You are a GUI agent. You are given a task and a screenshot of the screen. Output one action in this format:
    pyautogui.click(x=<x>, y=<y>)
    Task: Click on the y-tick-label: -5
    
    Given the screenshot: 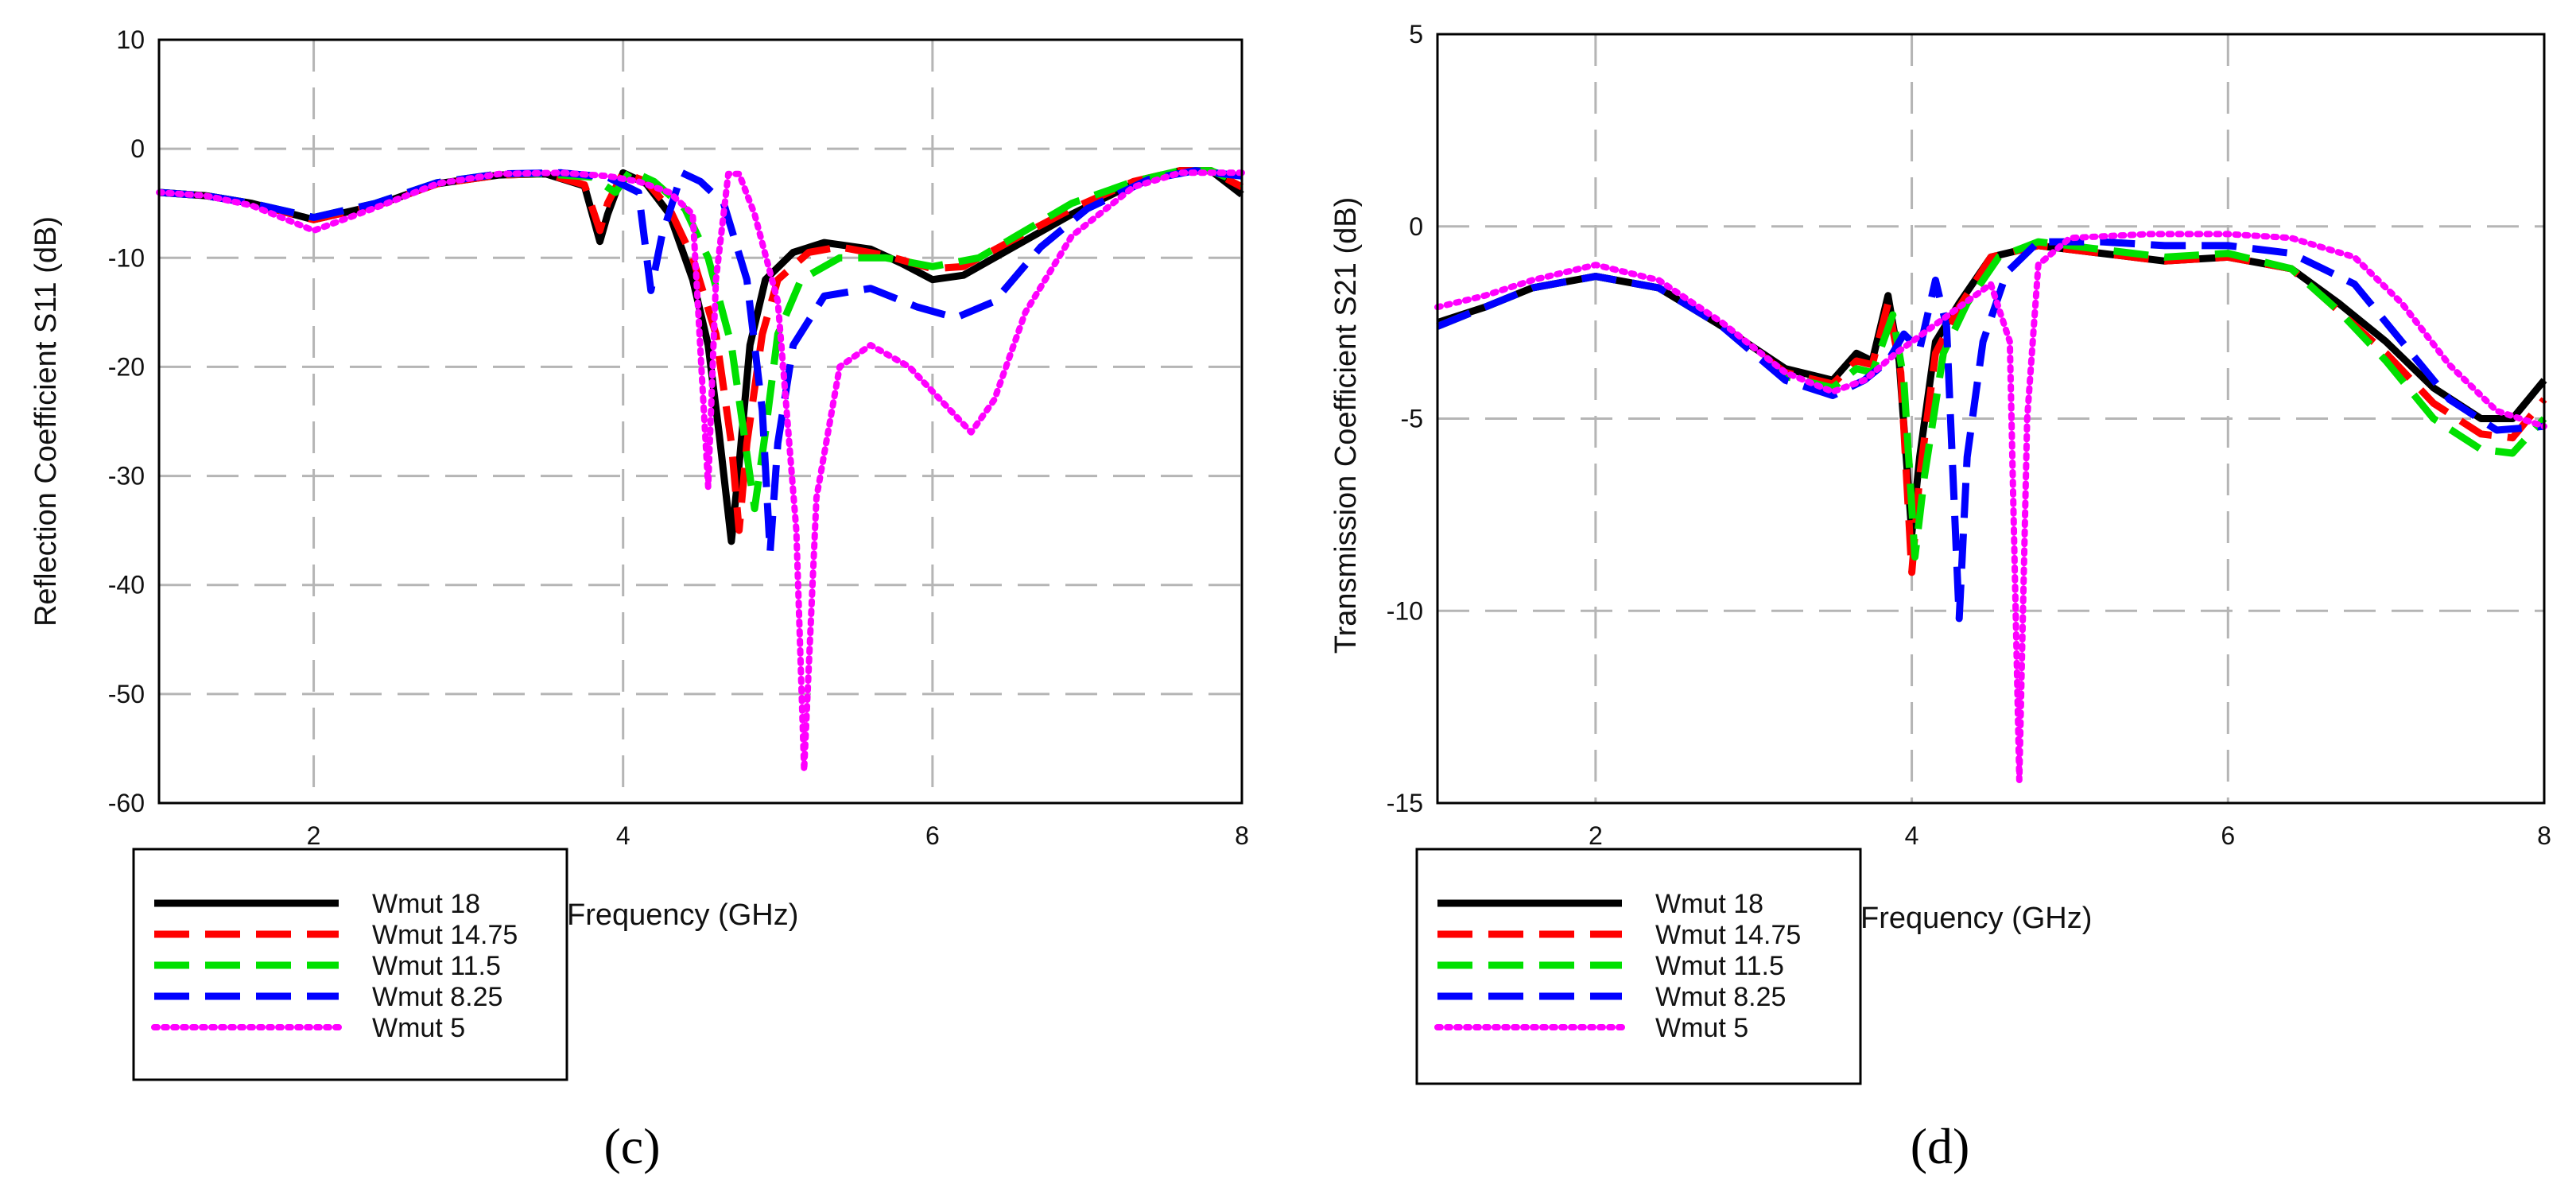 What is the action you would take?
    pyautogui.click(x=1412, y=419)
    